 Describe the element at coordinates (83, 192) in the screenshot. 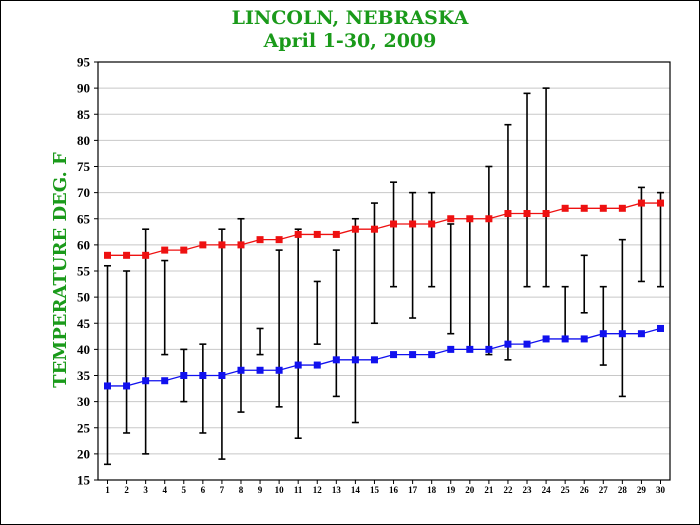

I see `y-tick-label: 70` at that location.